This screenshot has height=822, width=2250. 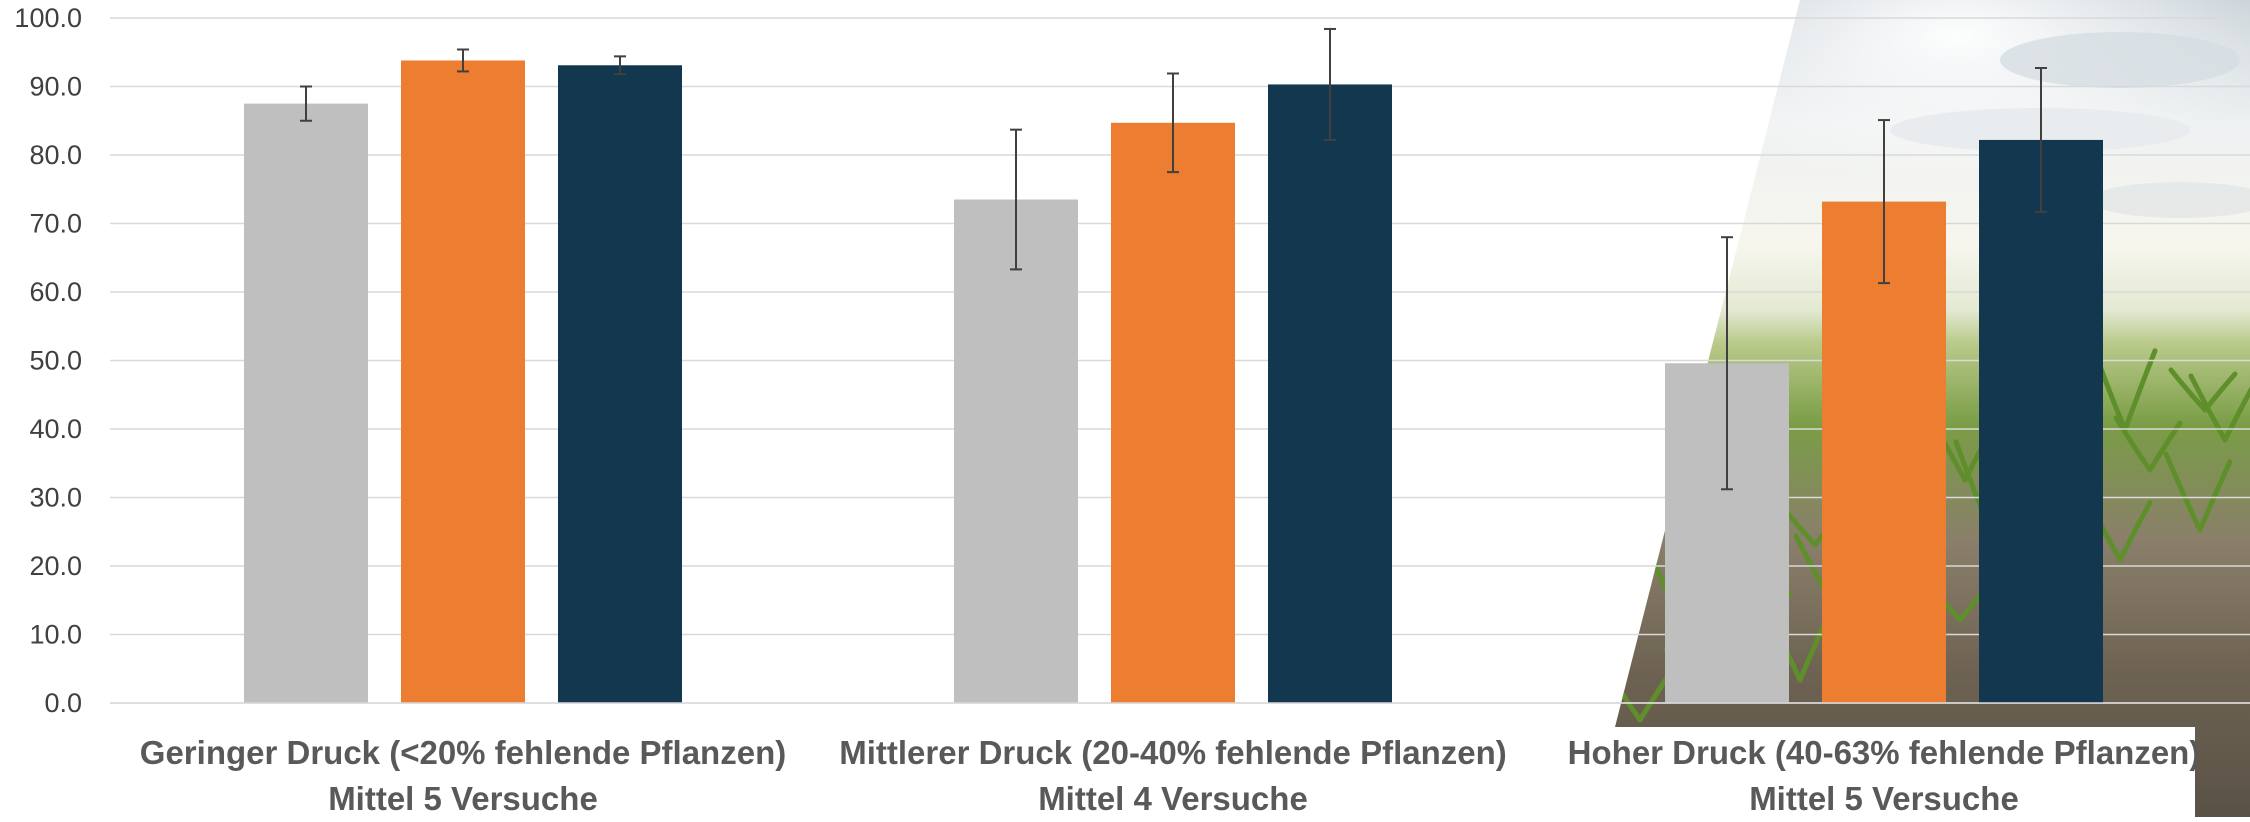 I want to click on category-label-line2: Mittel 4 Versuche, so click(x=1173, y=798).